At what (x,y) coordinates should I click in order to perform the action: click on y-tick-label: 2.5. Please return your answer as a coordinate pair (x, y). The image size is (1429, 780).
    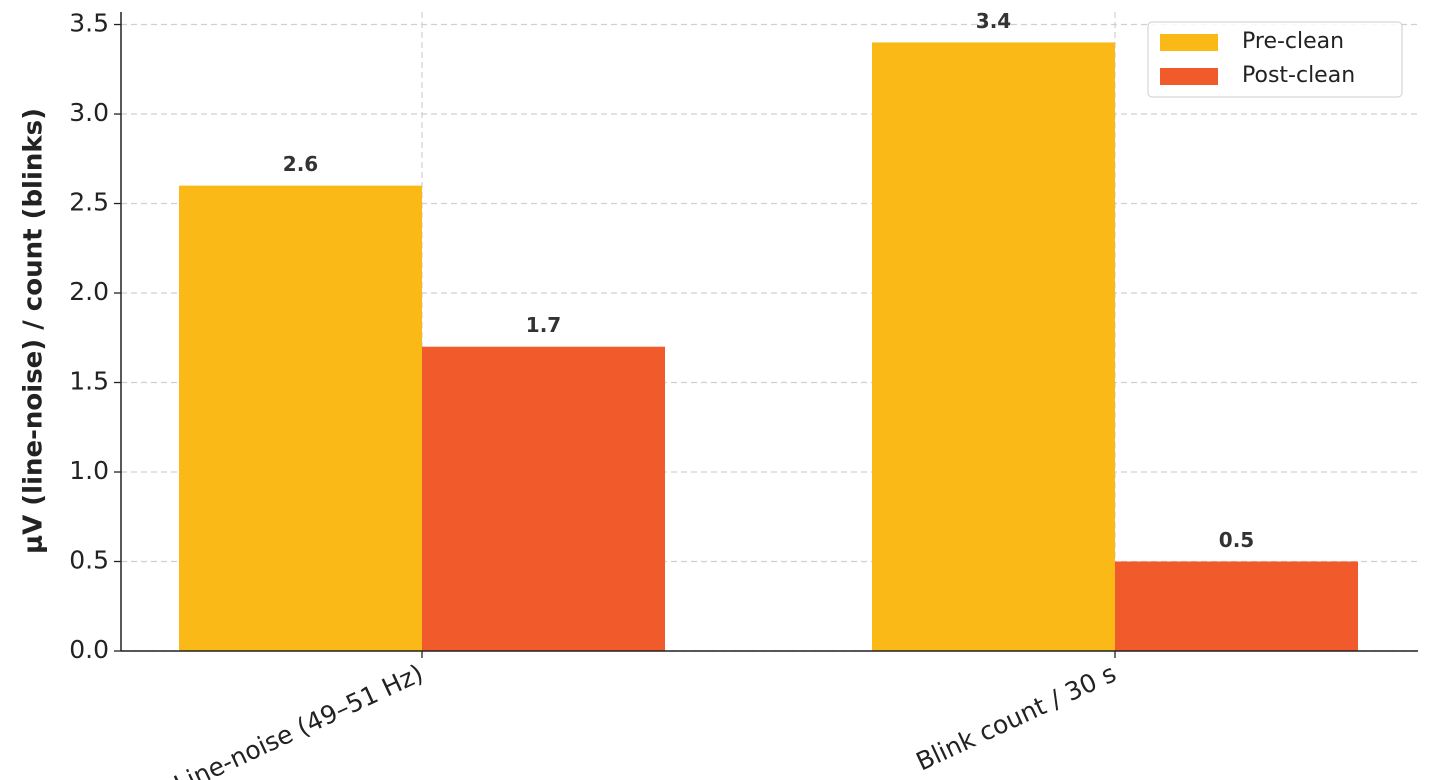
    Looking at the image, I should click on (89, 202).